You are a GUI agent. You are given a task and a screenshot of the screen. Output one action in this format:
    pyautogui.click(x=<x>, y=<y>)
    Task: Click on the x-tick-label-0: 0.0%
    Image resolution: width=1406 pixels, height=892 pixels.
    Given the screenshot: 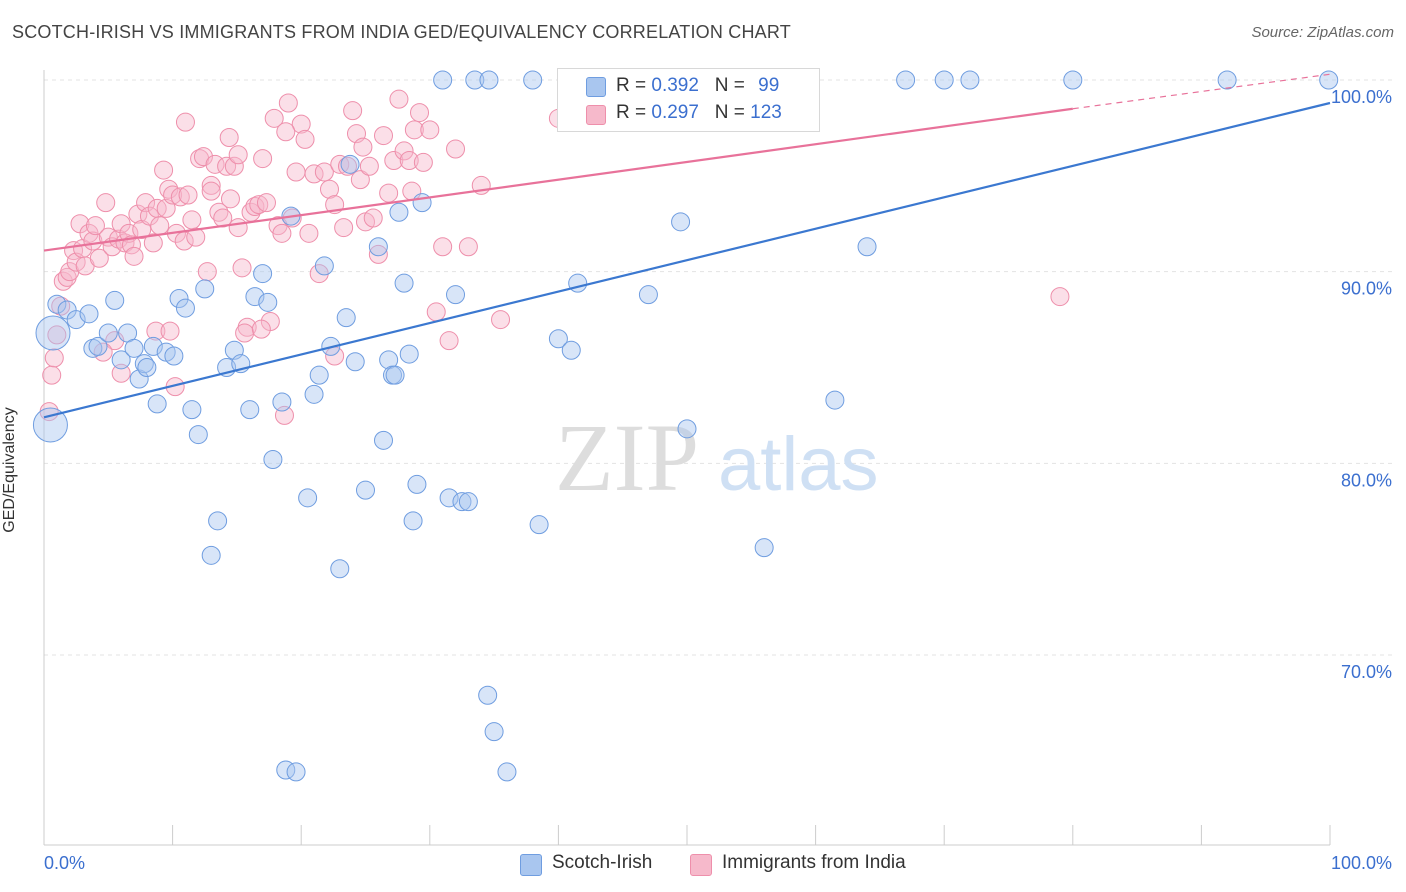 What is the action you would take?
    pyautogui.click(x=64, y=863)
    